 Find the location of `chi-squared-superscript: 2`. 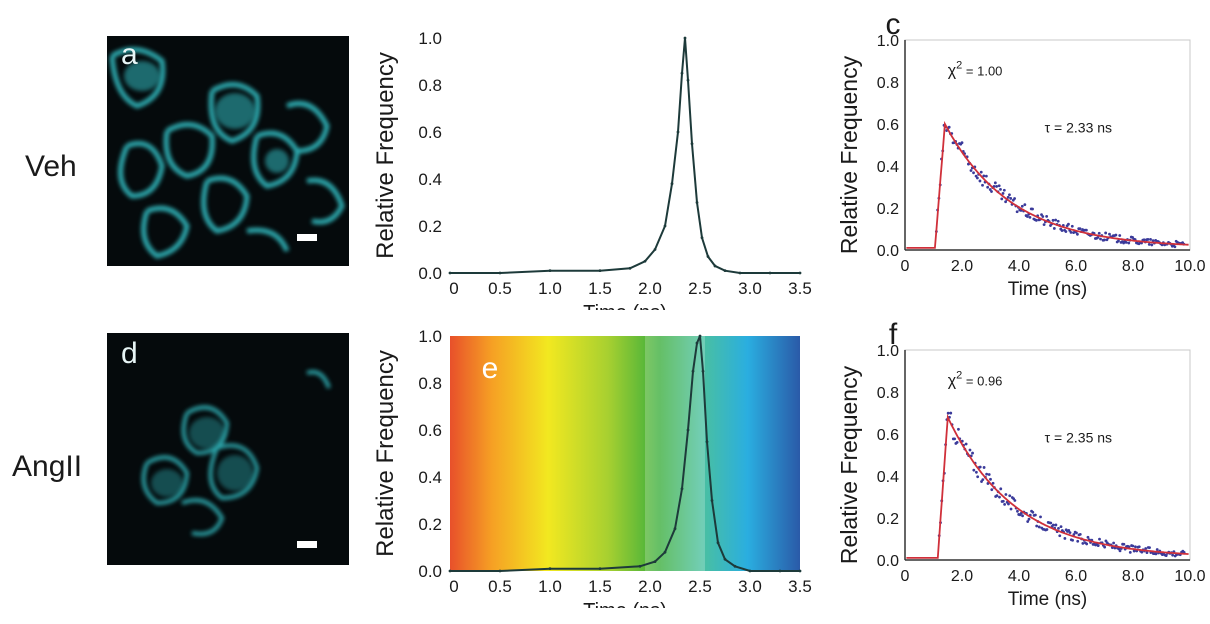

chi-squared-superscript: 2 is located at coordinates (959, 66).